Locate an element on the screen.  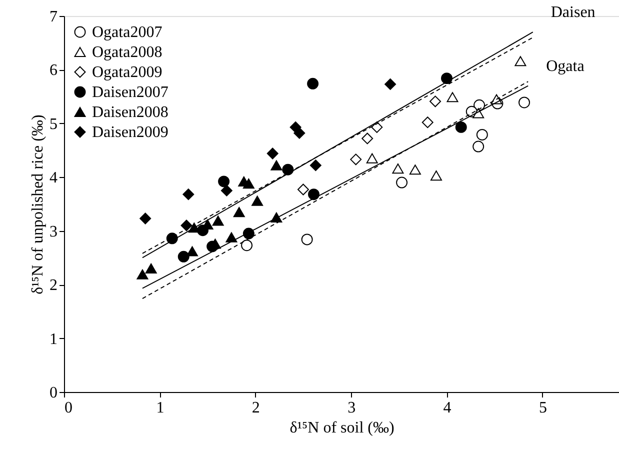
y-tick-label: 7 is located at coordinates (54, 17).